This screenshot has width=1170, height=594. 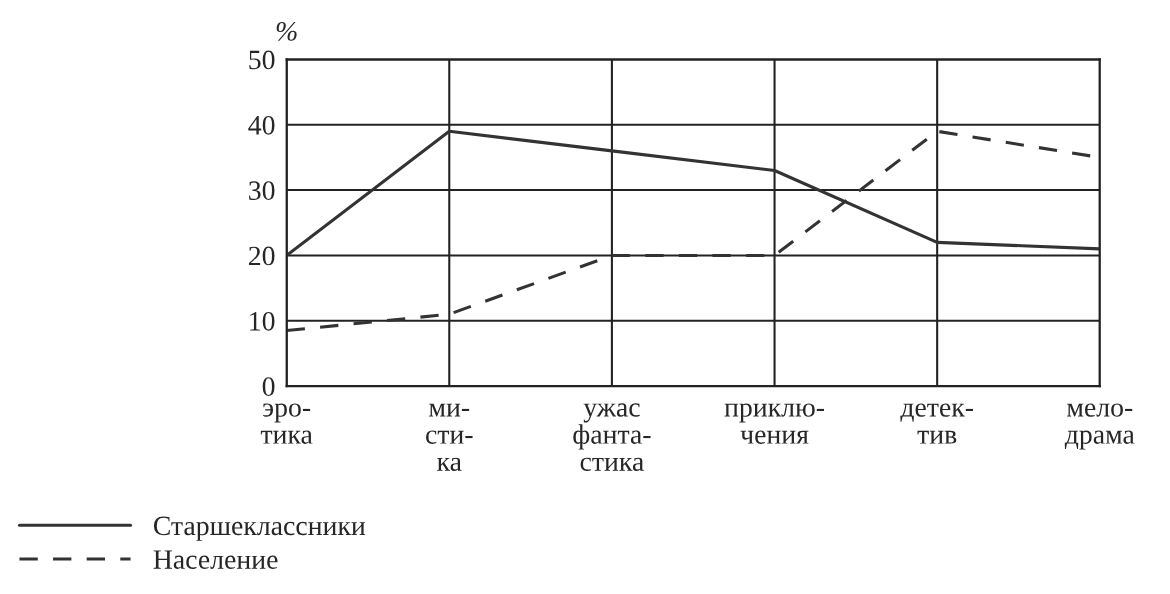 What do you see at coordinates (936, 423) in the screenshot?
I see `x-tick-label: детек- тив` at bounding box center [936, 423].